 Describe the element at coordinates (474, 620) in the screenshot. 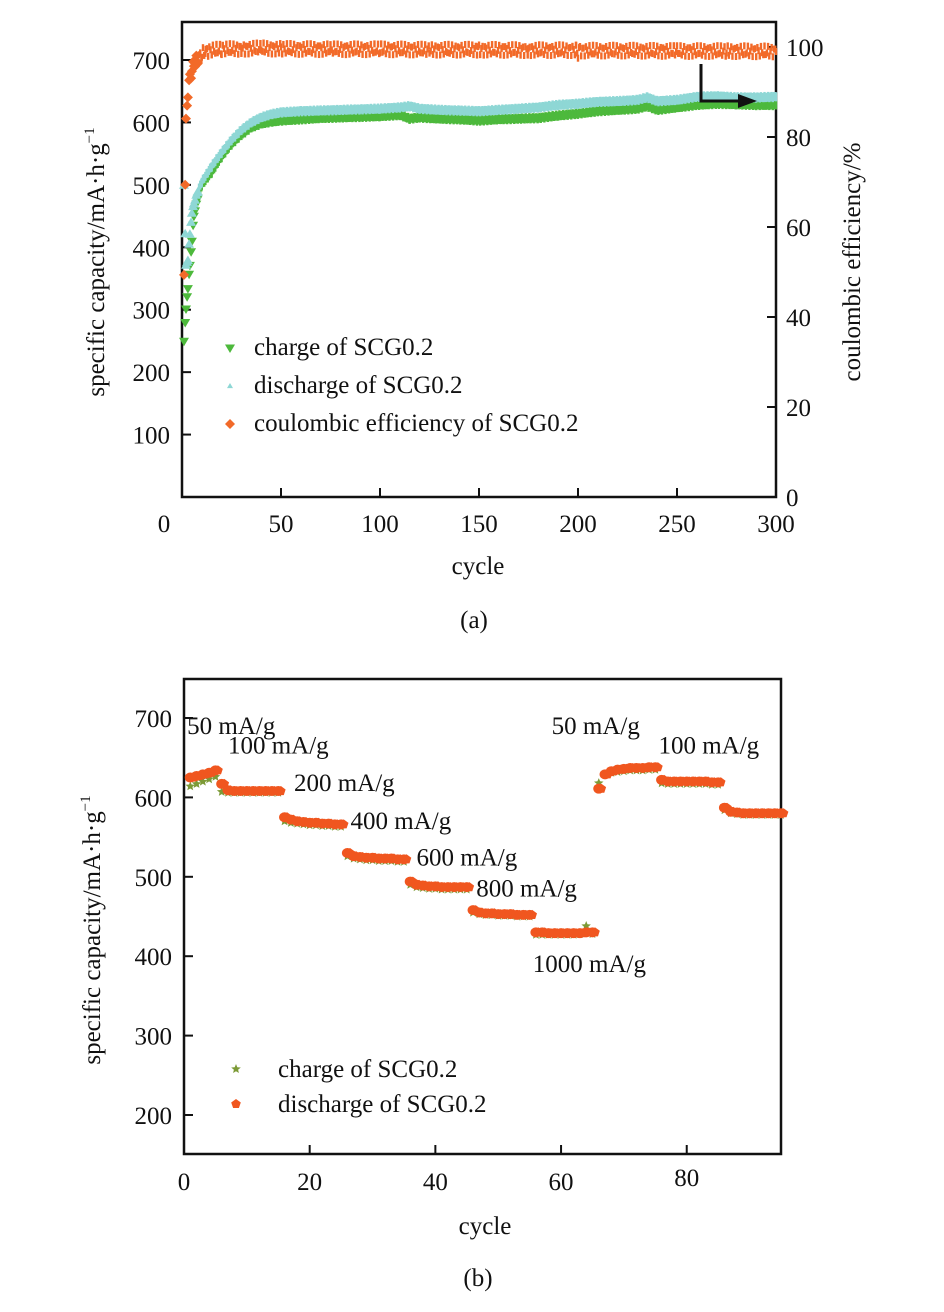

I see `panel-label-a: (a)` at that location.